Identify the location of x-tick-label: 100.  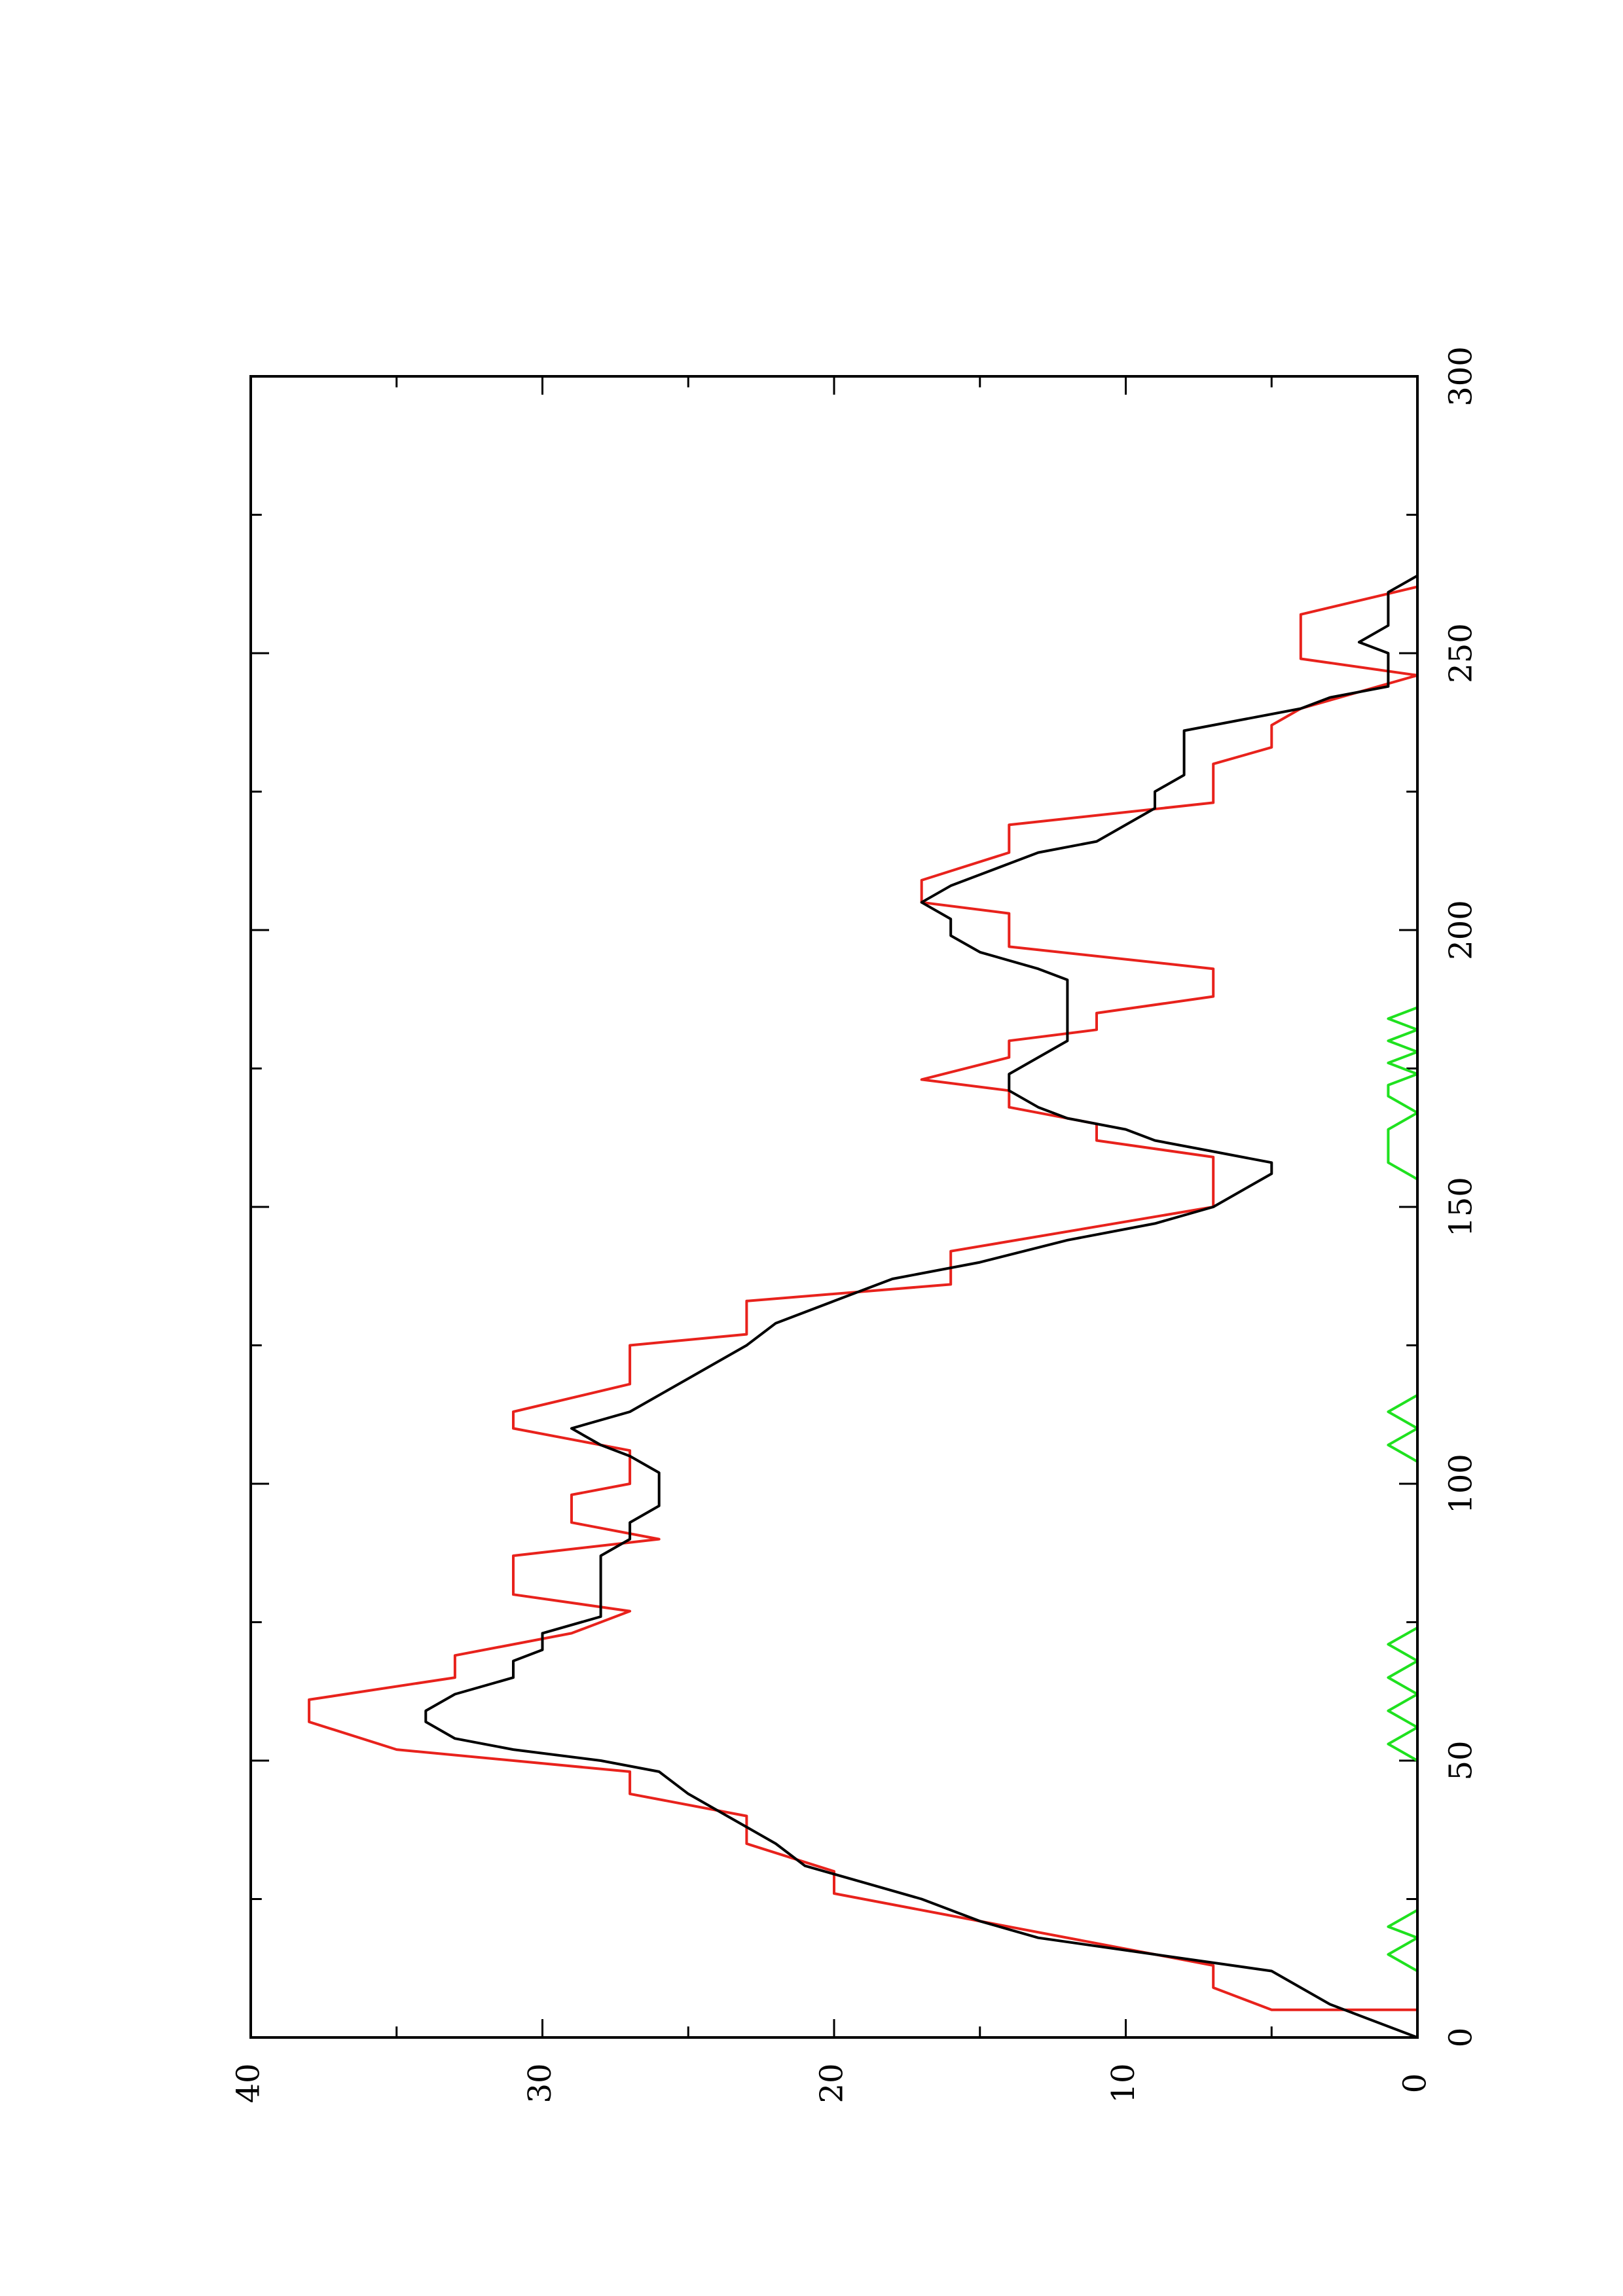
(1461, 1484).